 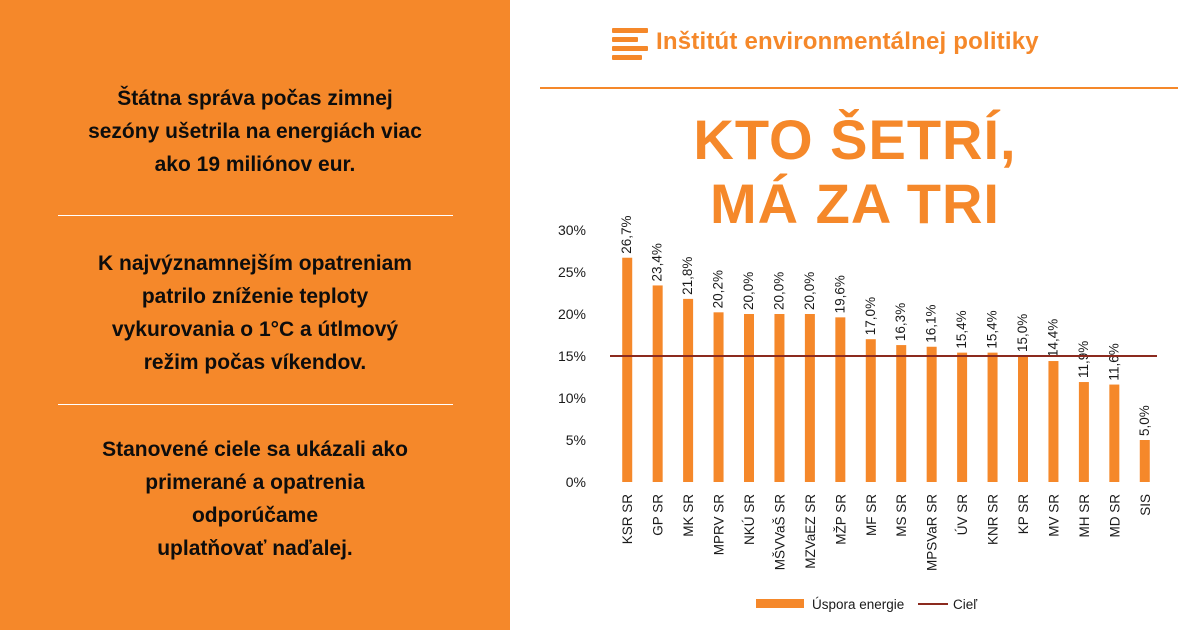 What do you see at coordinates (1053, 515) in the screenshot?
I see `x-tick-label: MV SR` at bounding box center [1053, 515].